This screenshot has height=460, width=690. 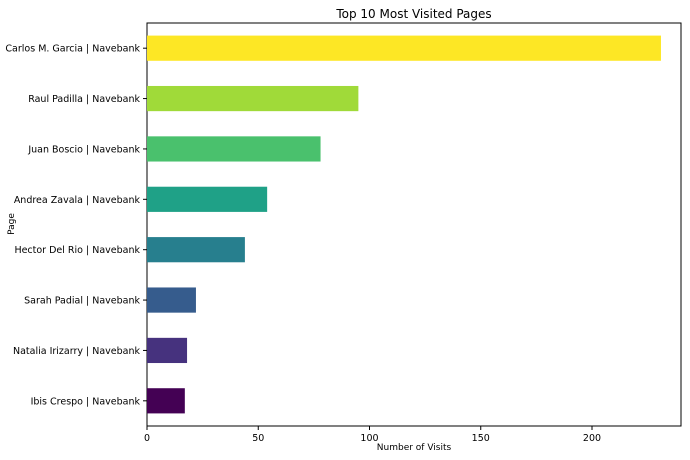 What do you see at coordinates (83, 149) in the screenshot?
I see `y-tick-label: Juan Boscio | Navebank` at bounding box center [83, 149].